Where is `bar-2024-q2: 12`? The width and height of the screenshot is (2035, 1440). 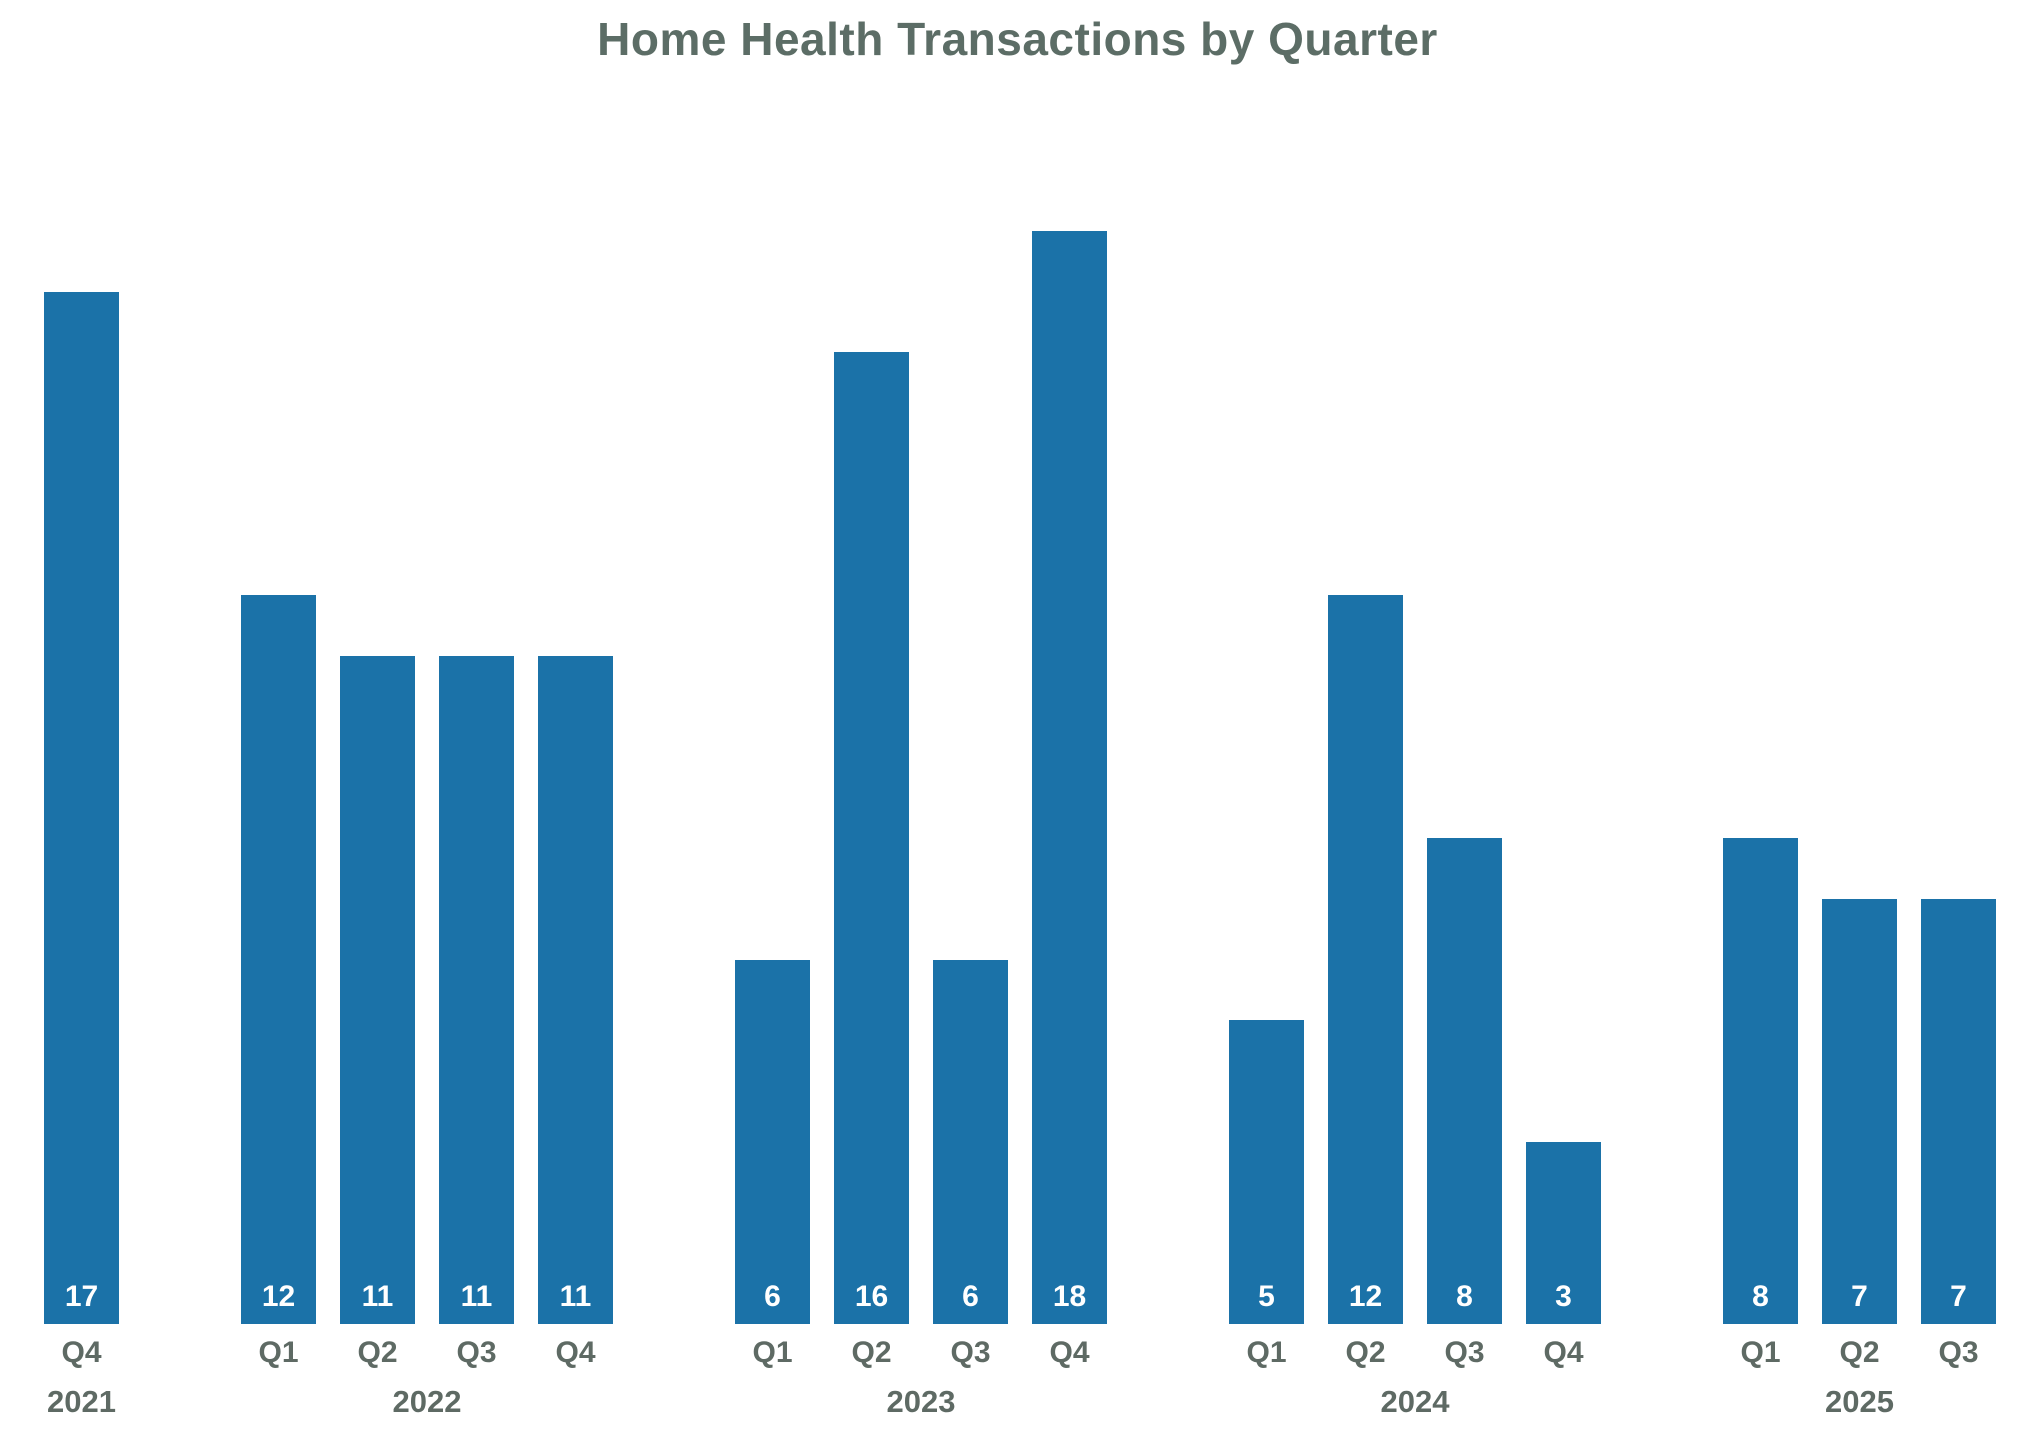
bar-2024-q2: 12 is located at coordinates (1365, 959).